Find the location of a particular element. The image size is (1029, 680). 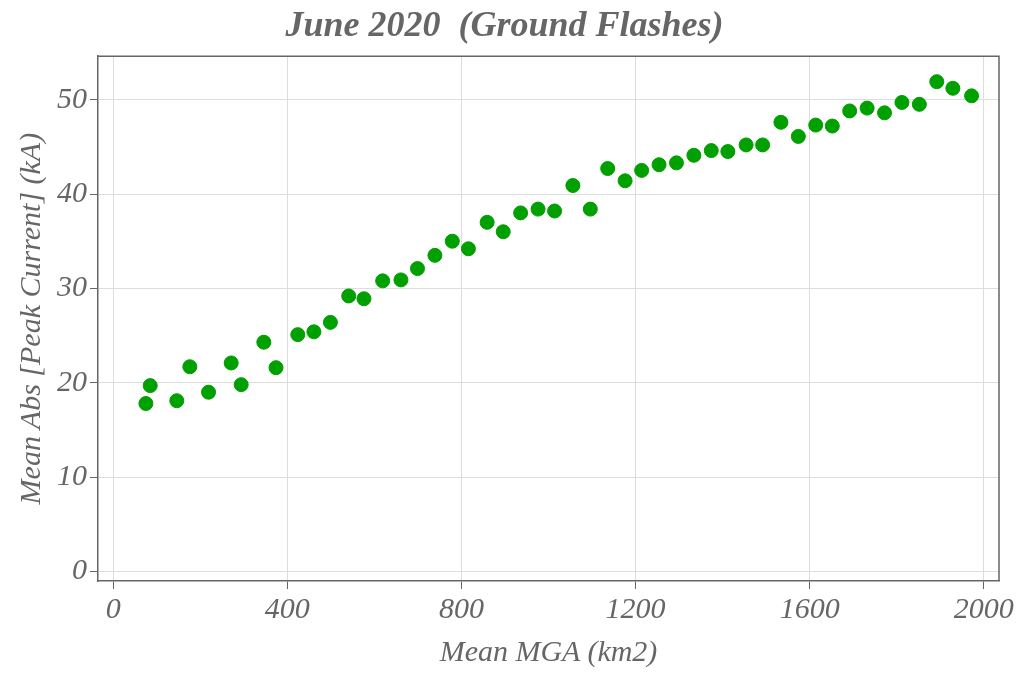

y-tick-label: 40 is located at coordinates (72, 191).